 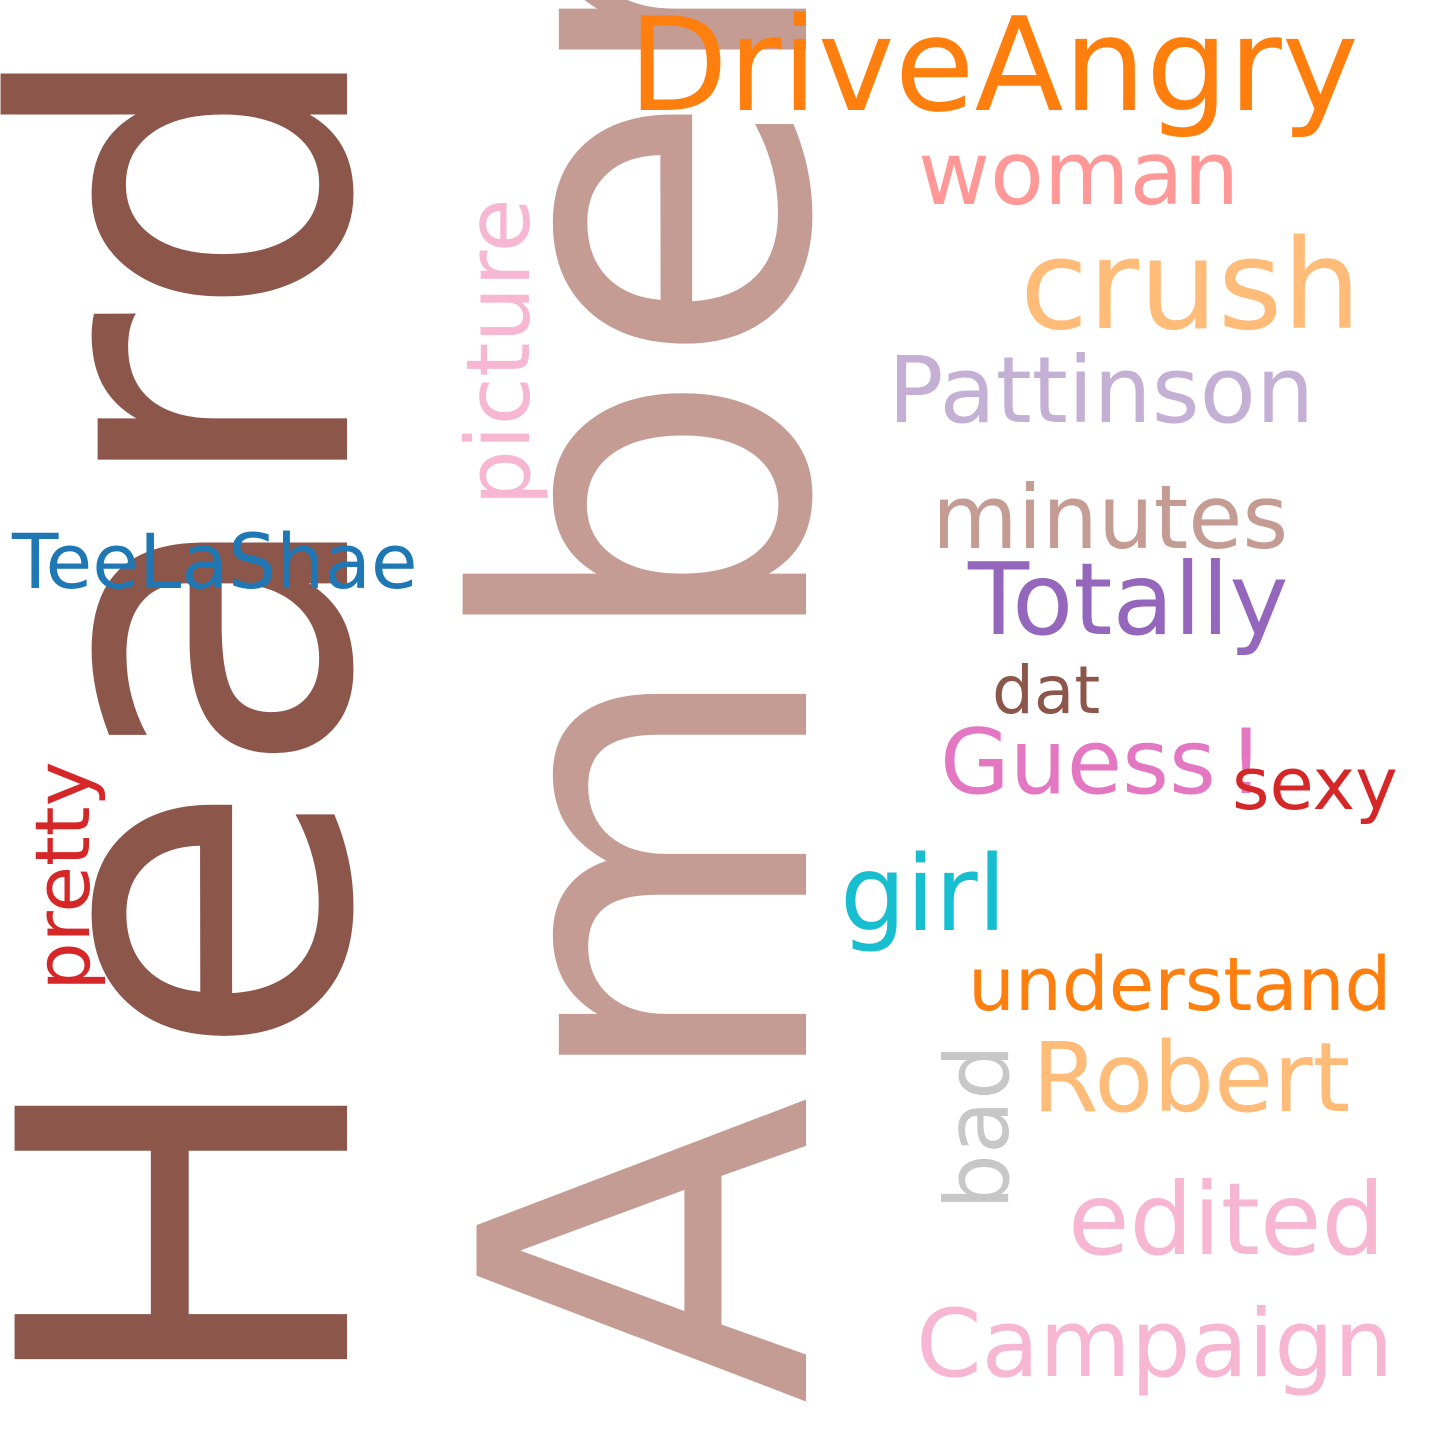 What do you see at coordinates (993, 70) in the screenshot?
I see `word-driveangry: DriveAngry` at bounding box center [993, 70].